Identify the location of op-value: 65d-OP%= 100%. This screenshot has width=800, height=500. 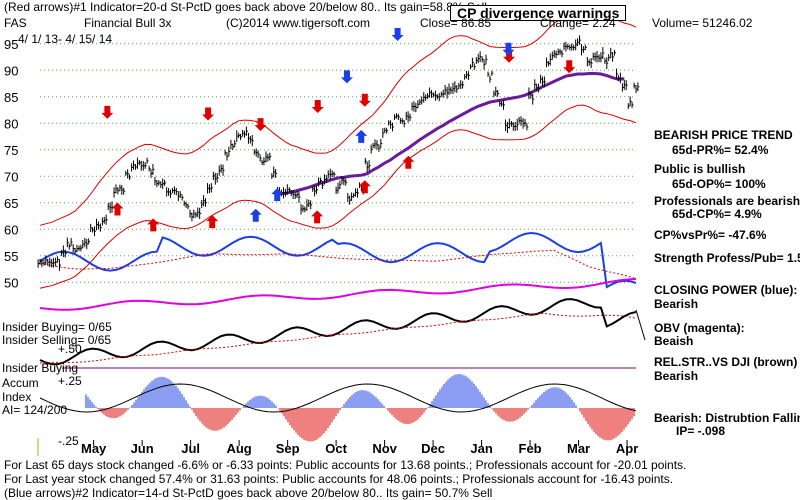
(719, 184).